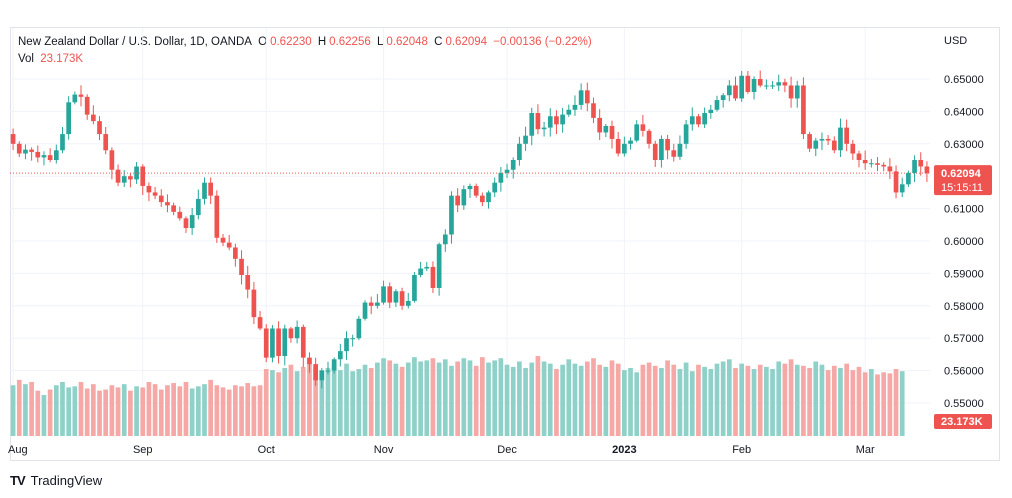 This screenshot has height=498, width=1012. I want to click on low-label: L, so click(380, 42).